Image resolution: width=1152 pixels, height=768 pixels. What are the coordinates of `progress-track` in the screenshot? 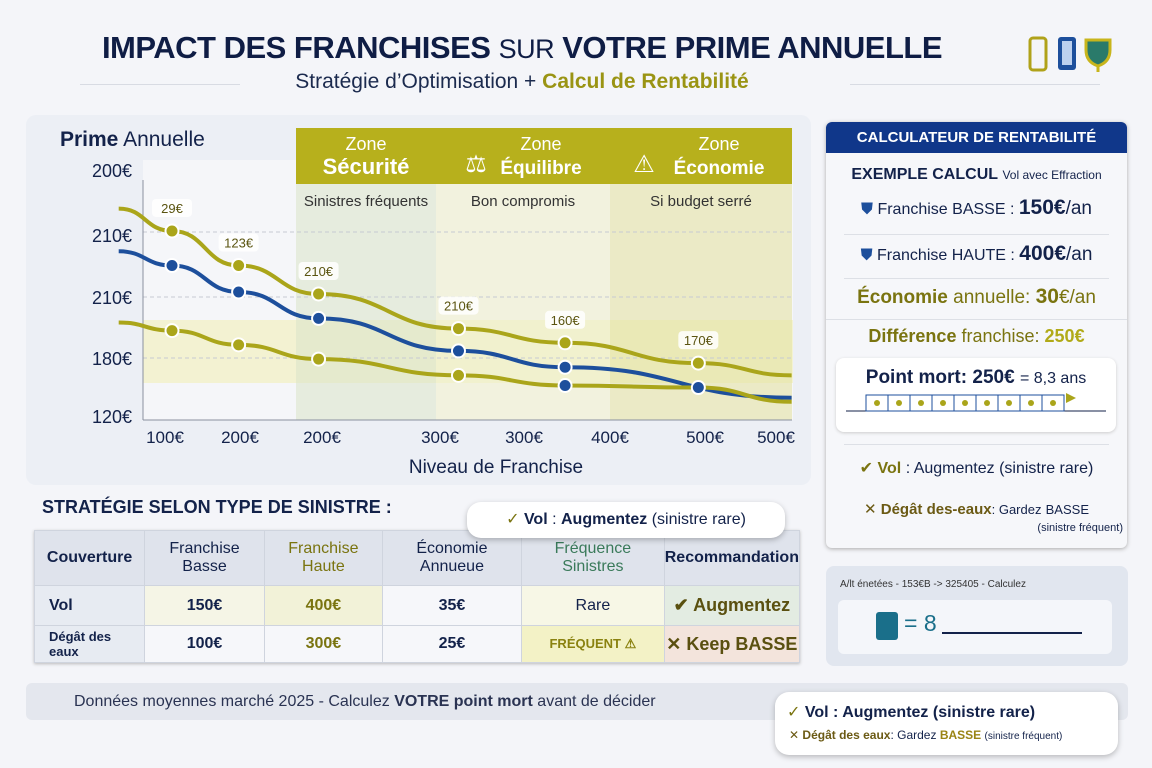 It's located at (1012, 633).